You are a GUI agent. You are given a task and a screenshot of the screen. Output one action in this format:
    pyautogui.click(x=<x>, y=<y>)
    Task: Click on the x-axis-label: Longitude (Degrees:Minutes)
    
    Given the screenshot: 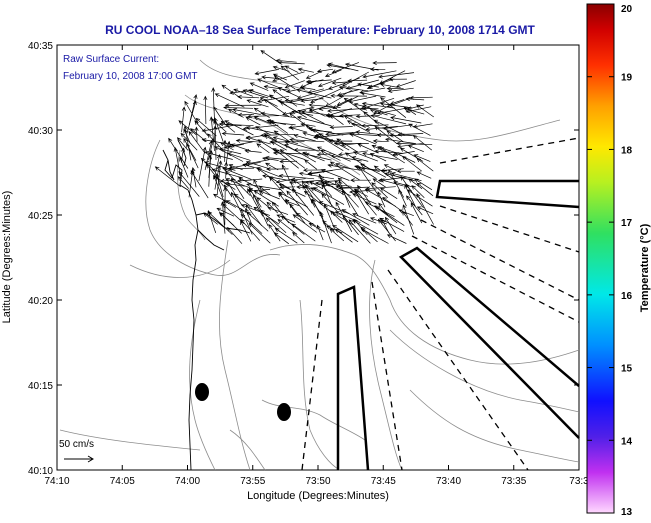 What is the action you would take?
    pyautogui.click(x=318, y=496)
    